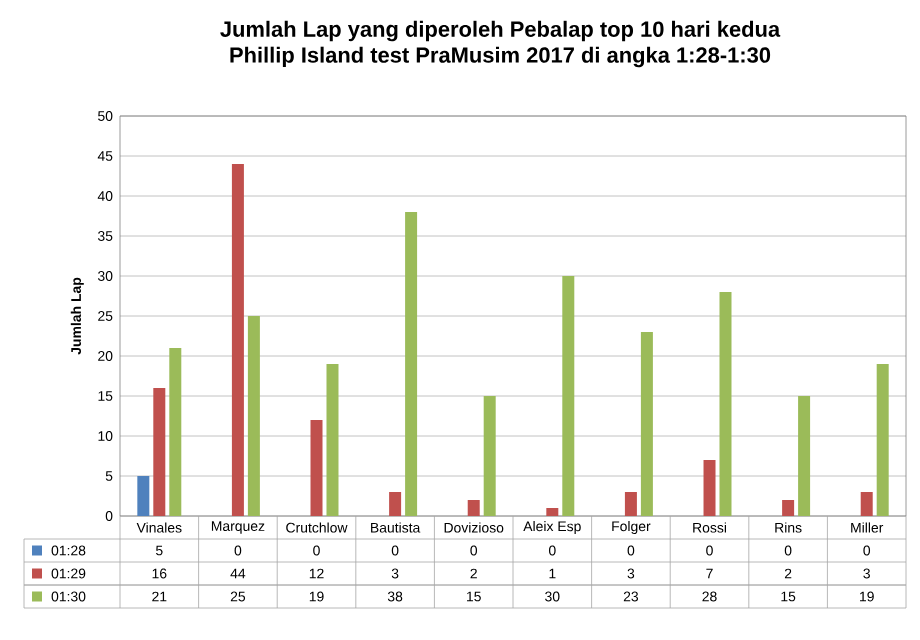 The height and width of the screenshot is (640, 920). I want to click on chart-title: Jumlah Lap yang diperoleh Pebalap top 10 hari kedua Phillip Island test PraMusim 2017 di angka 1:28-1:30, so click(500, 44).